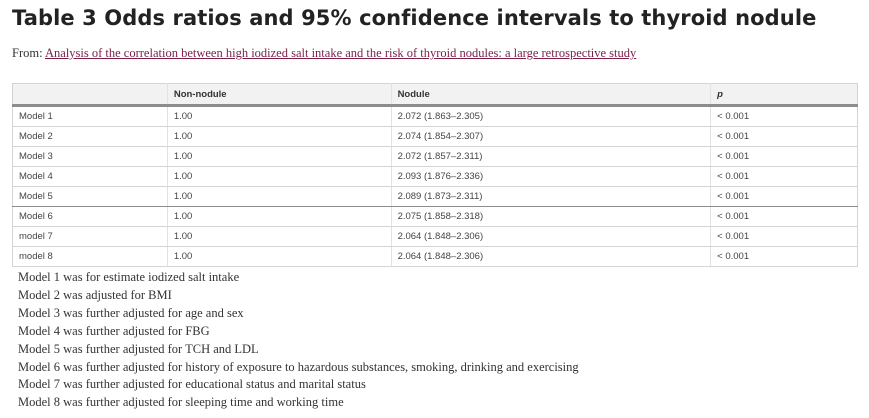 This screenshot has width=869, height=418. I want to click on table-row: Model 2 1.00 2.074 (1.854–2.307) < 0.001, so click(435, 136).